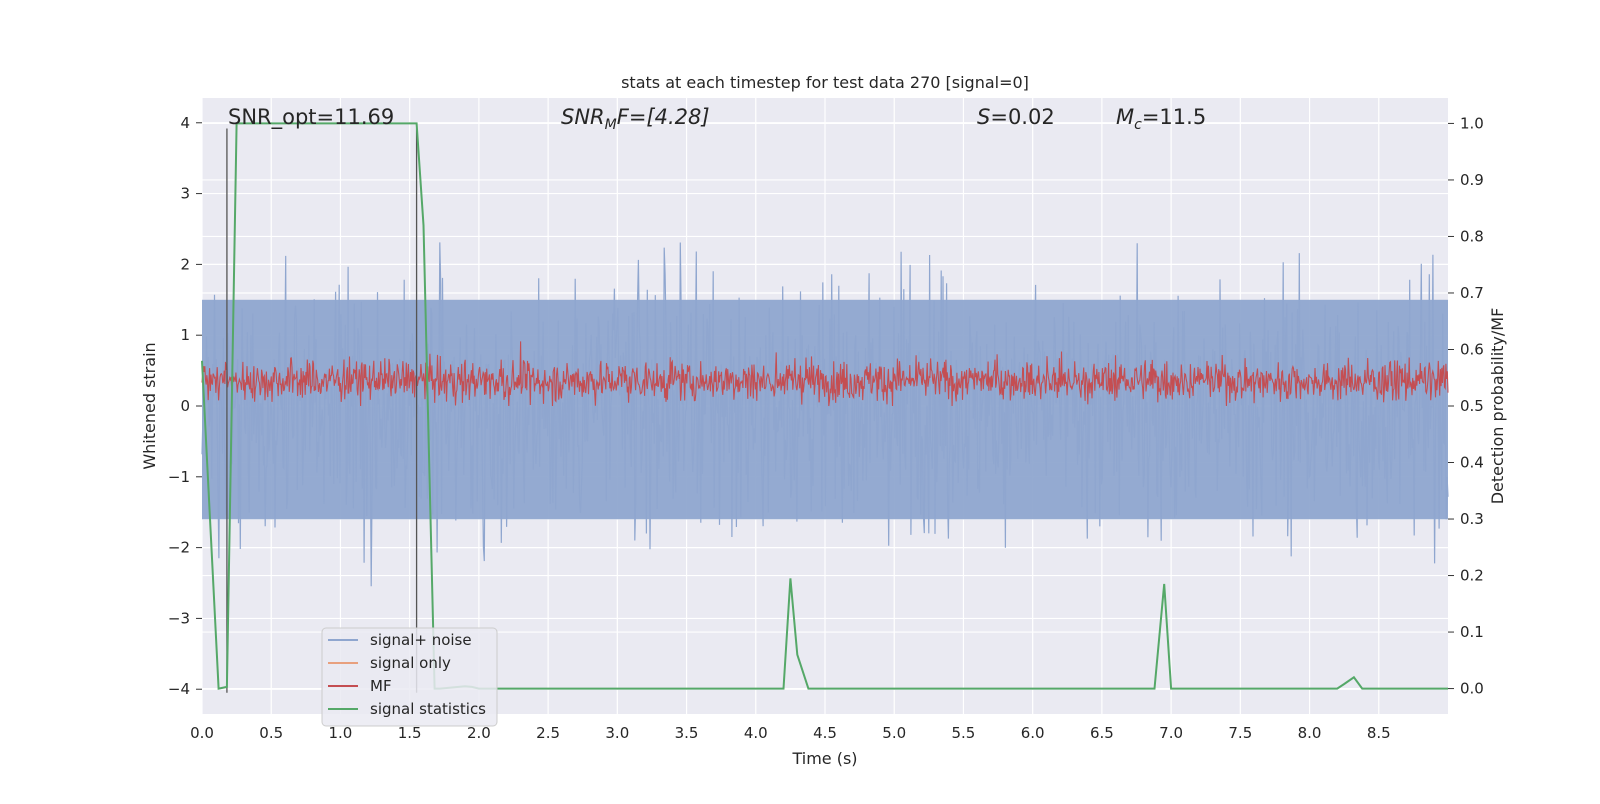  I want to click on mf-series, so click(825, 374).